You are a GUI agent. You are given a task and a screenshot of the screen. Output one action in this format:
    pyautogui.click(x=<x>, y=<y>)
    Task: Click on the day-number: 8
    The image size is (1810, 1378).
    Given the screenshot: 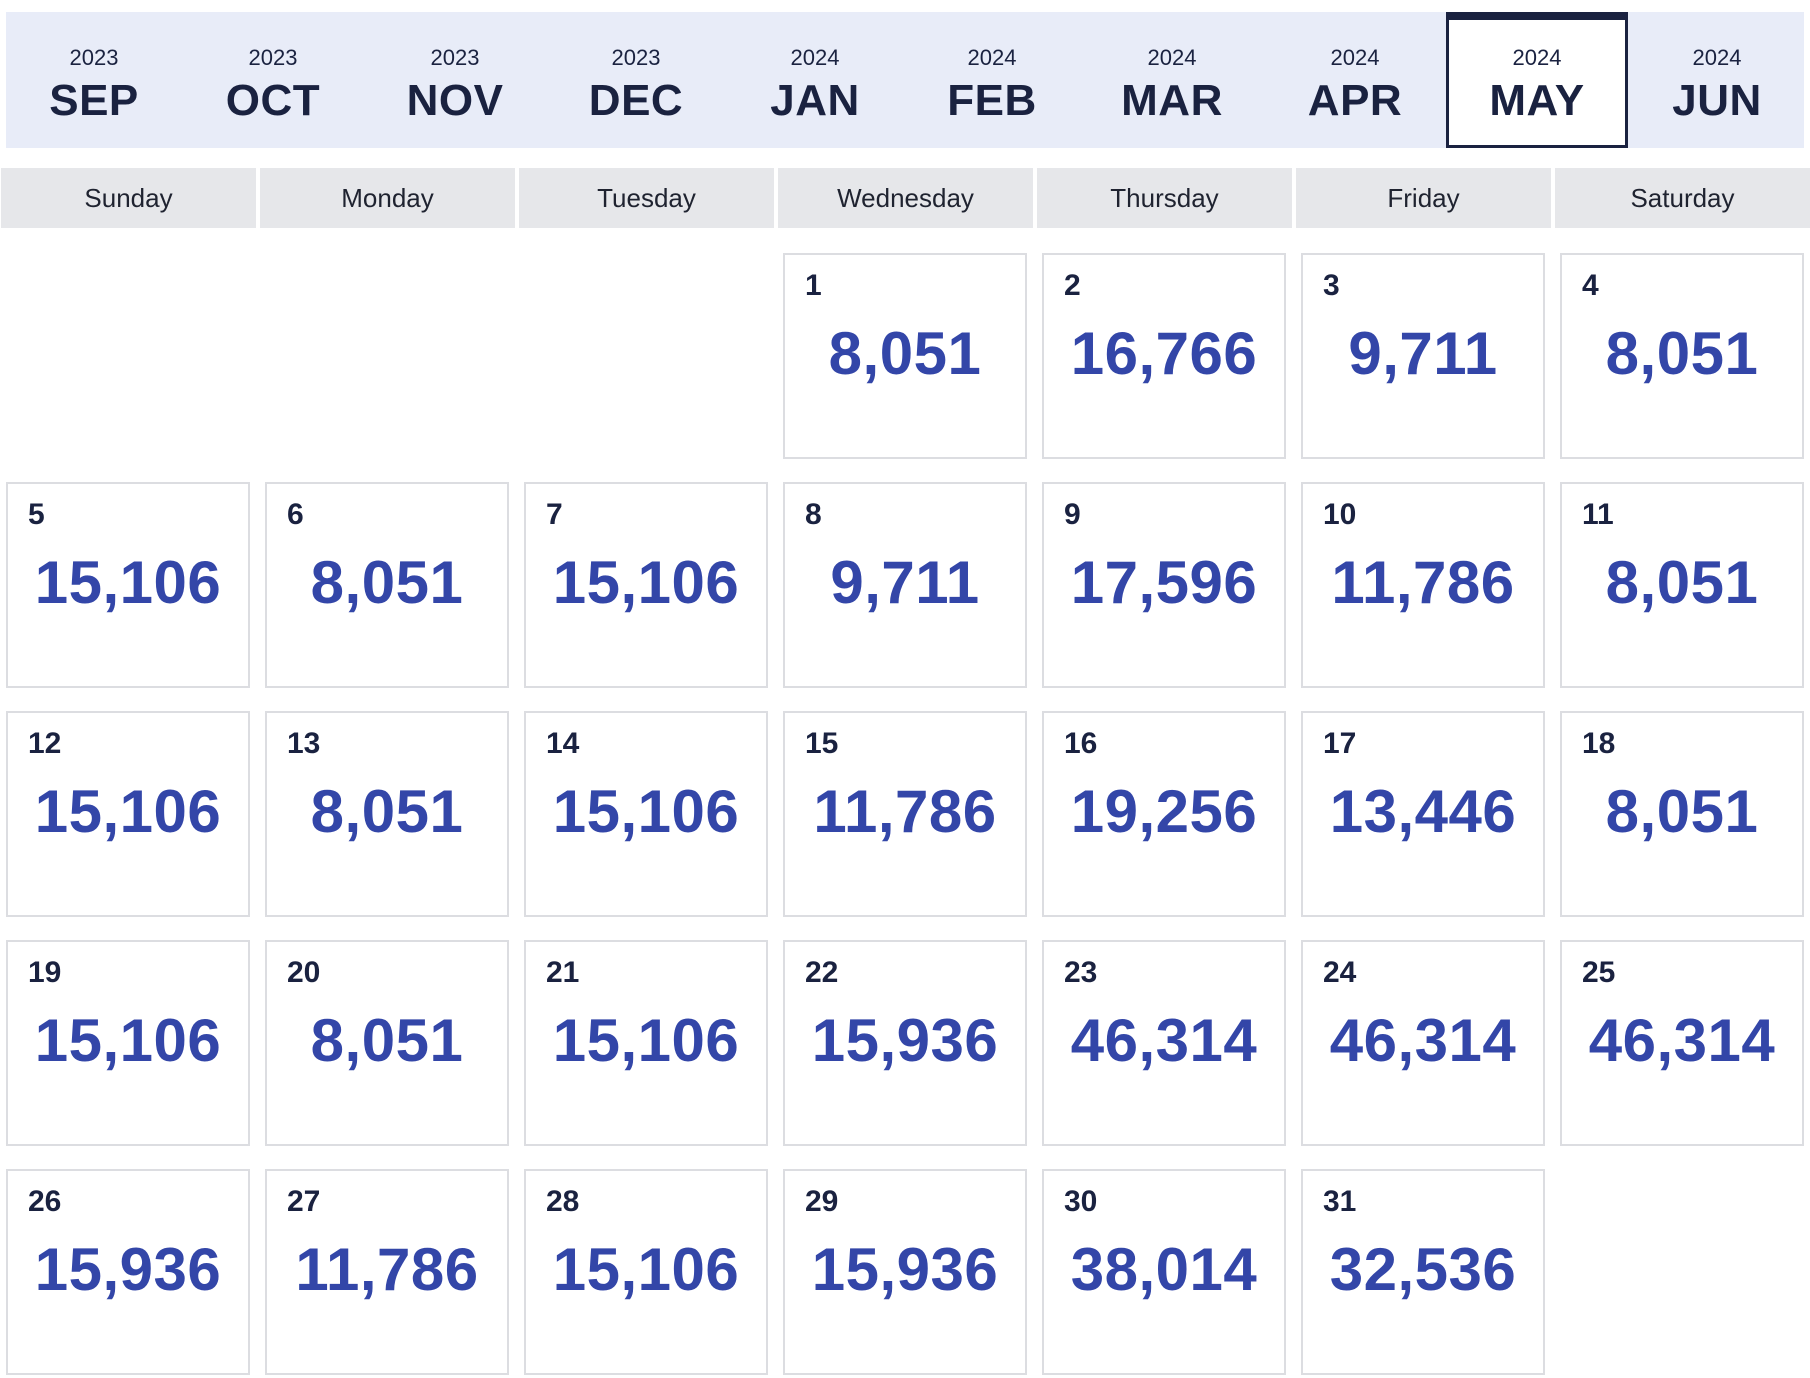 What is the action you would take?
    pyautogui.click(x=813, y=514)
    